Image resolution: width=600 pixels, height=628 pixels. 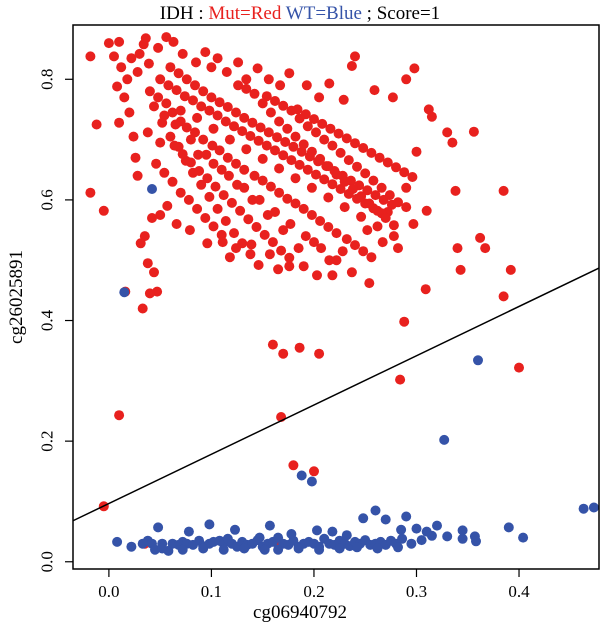 I want to click on y-tick-label-2: 0.4, so click(x=47, y=320).